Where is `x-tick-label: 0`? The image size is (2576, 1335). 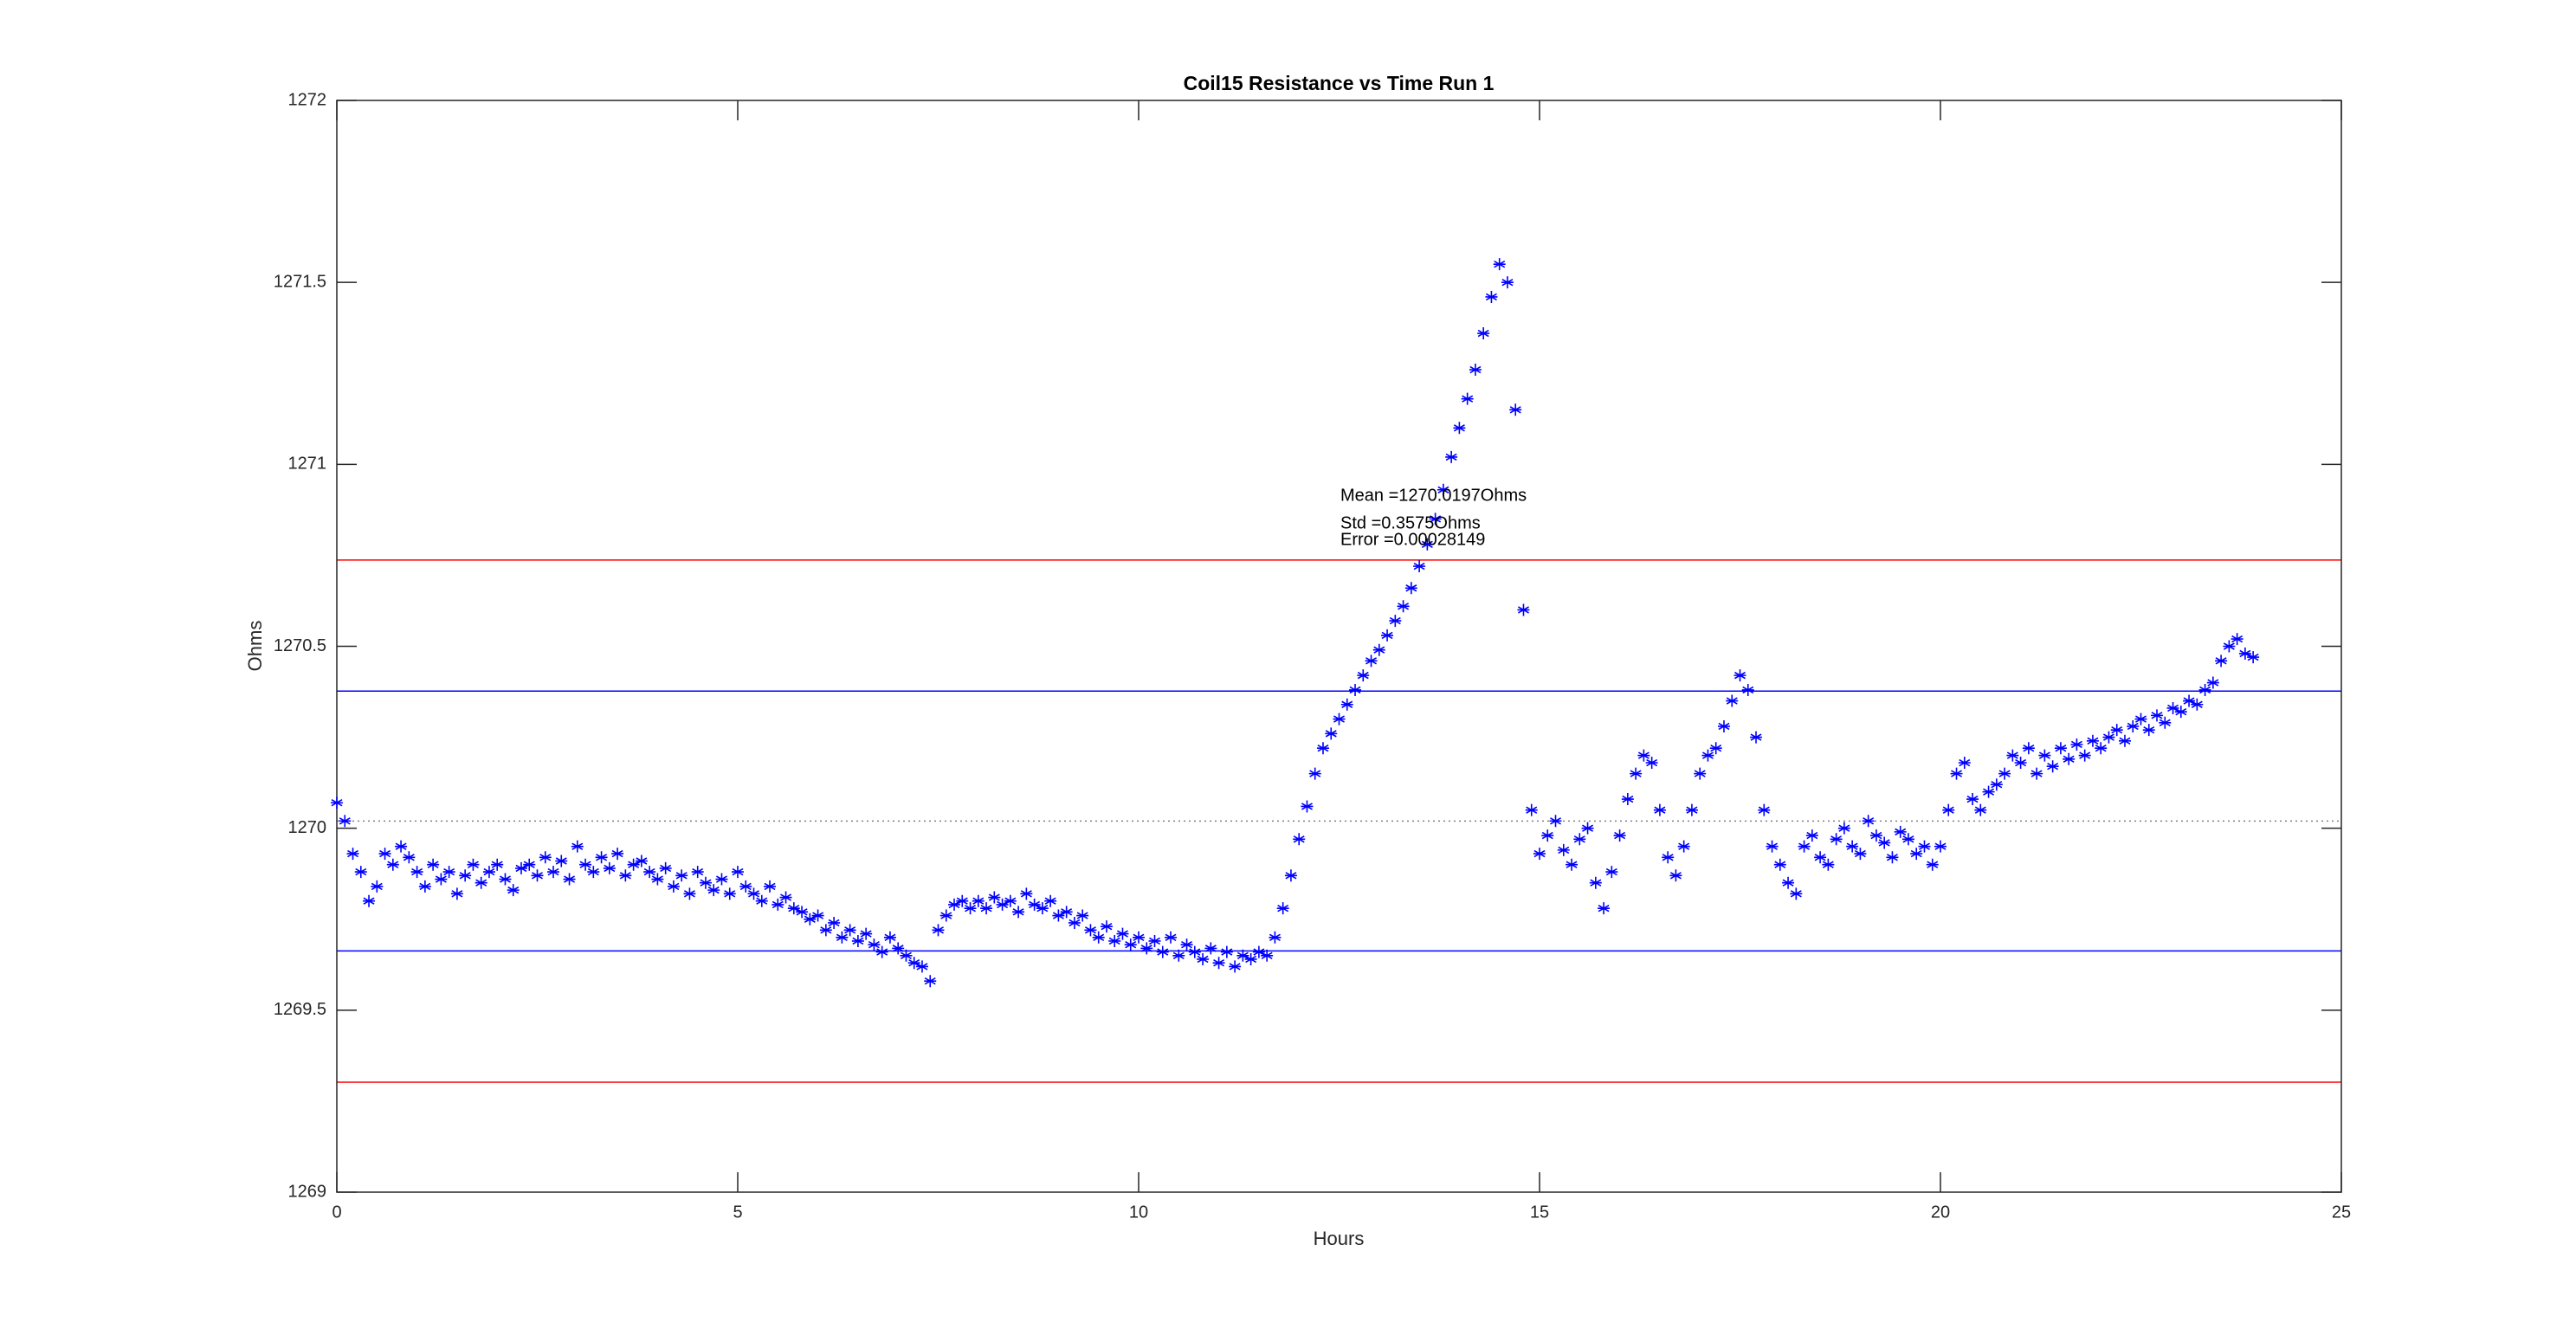
x-tick-label: 0 is located at coordinates (336, 1212).